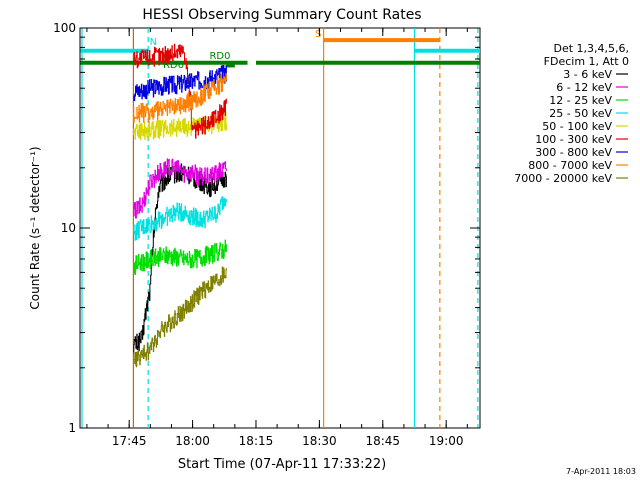 The height and width of the screenshot is (480, 640). Describe the element at coordinates (382, 441) in the screenshot. I see `x-tick-label-4: 18:45` at that location.